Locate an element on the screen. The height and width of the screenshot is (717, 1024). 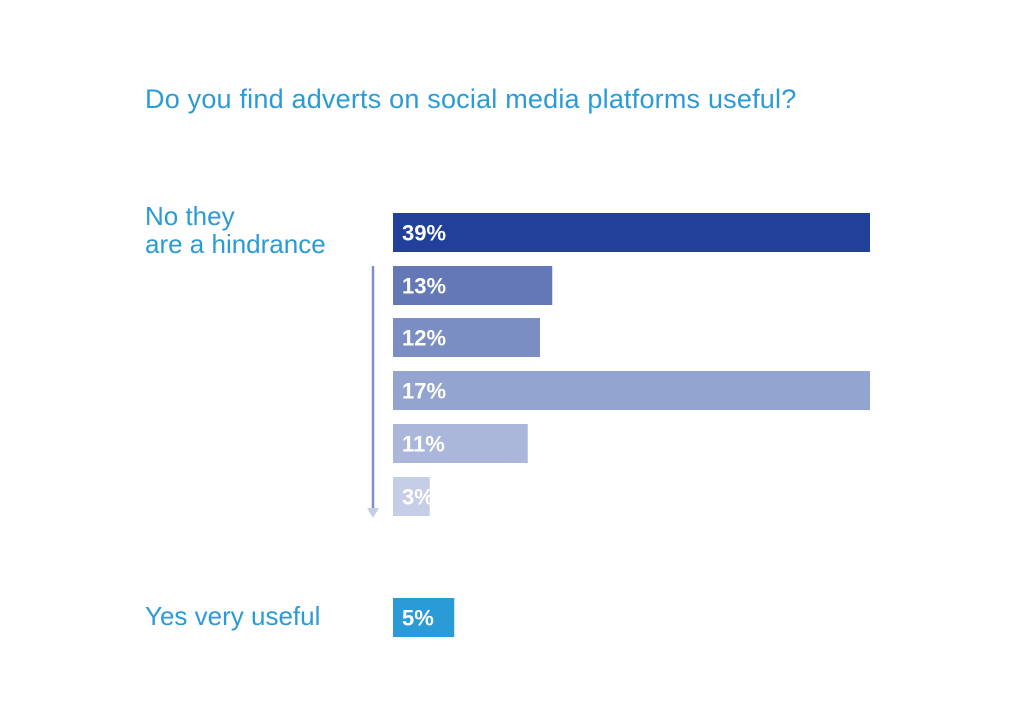
bar-value-label-4: 17% is located at coordinates (424, 391).